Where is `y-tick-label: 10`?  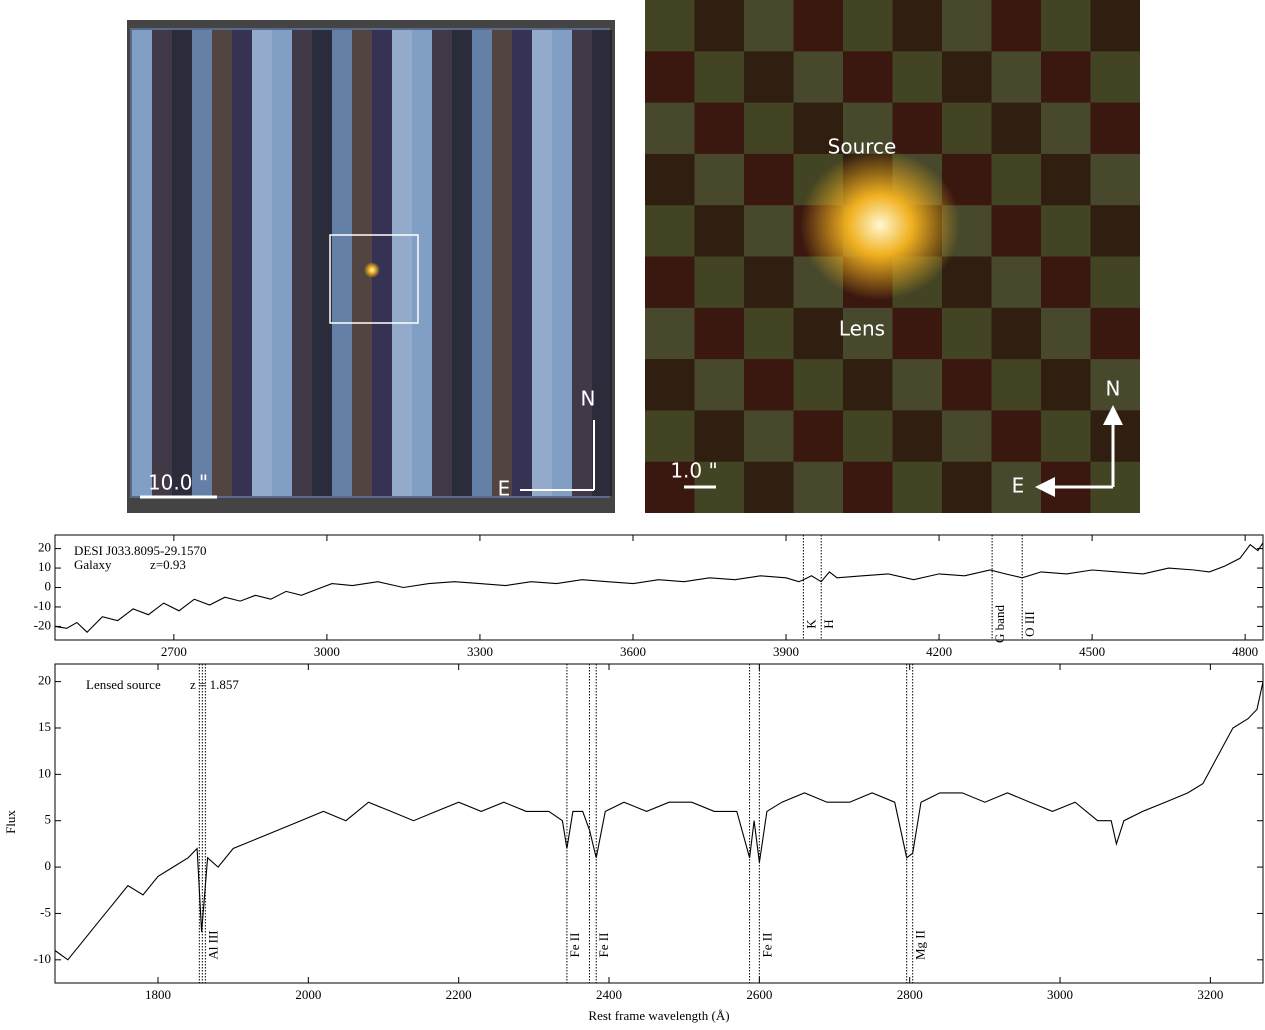 y-tick-label: 10 is located at coordinates (44, 772).